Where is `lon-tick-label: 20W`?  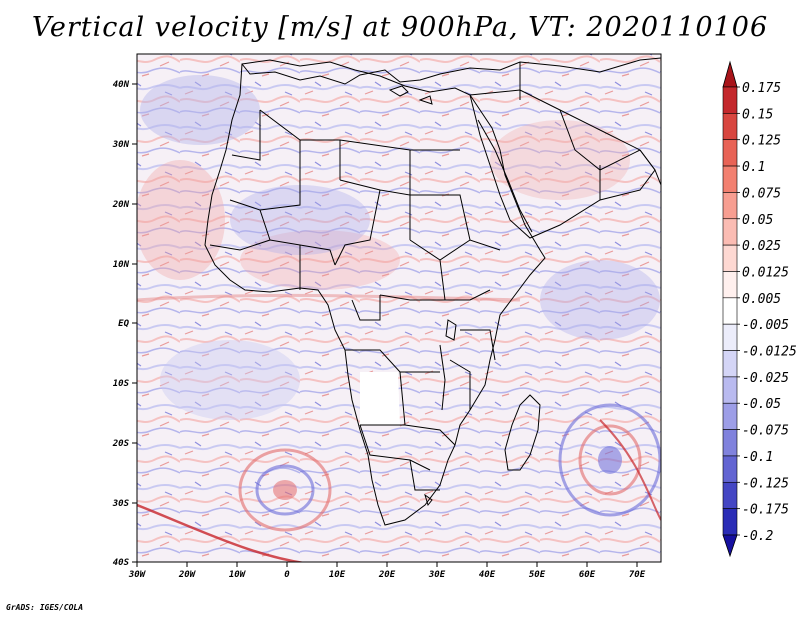 lon-tick-label: 20W is located at coordinates (187, 575).